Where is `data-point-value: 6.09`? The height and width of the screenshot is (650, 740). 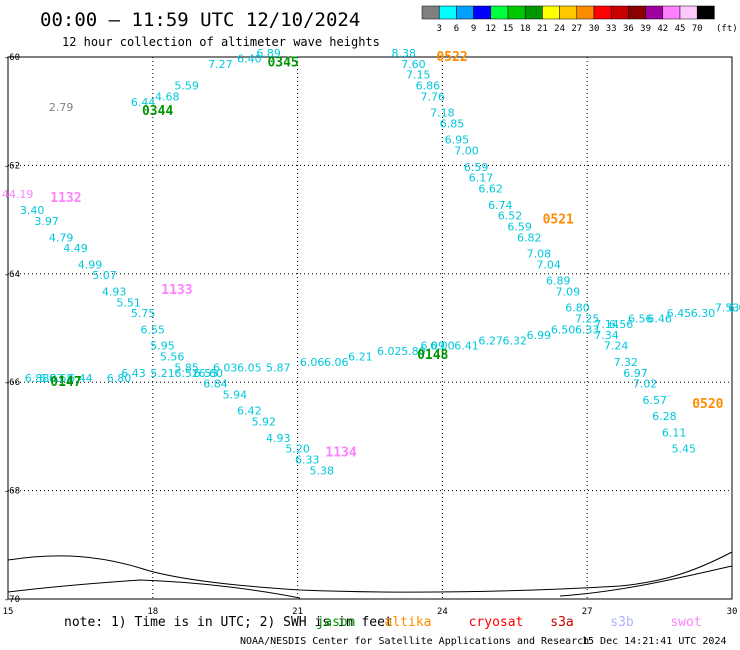 data-point-value: 6.09 is located at coordinates (432, 346).